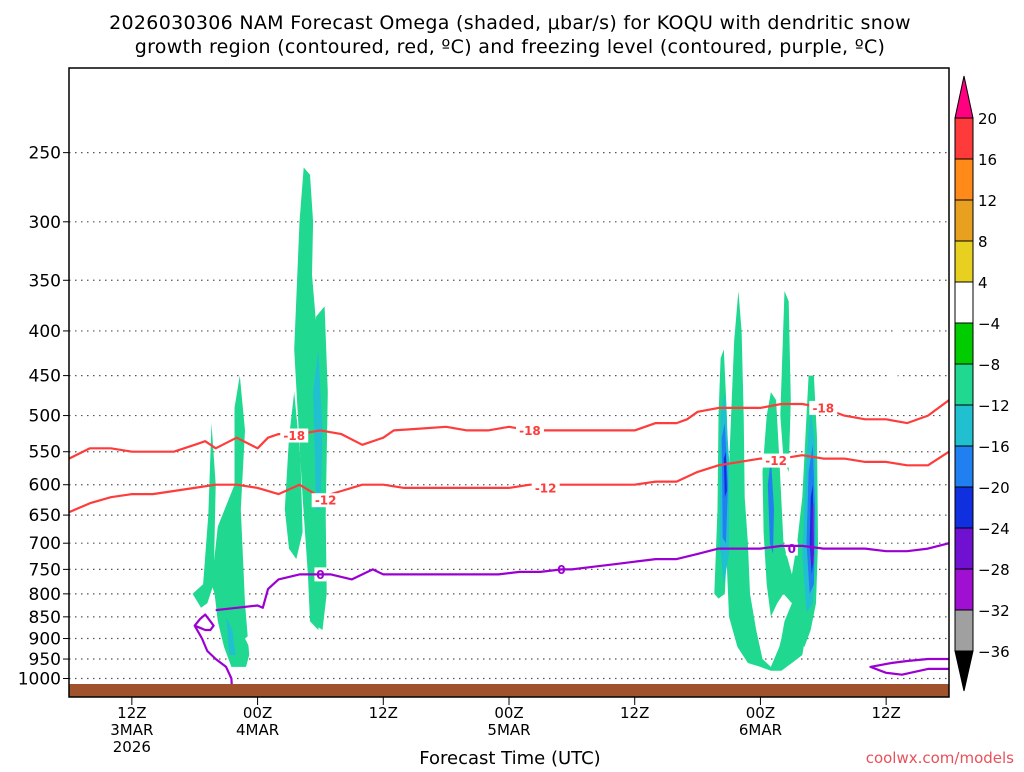  What do you see at coordinates (994, 529) in the screenshot?
I see `colorbar-label-10: −24` at bounding box center [994, 529].